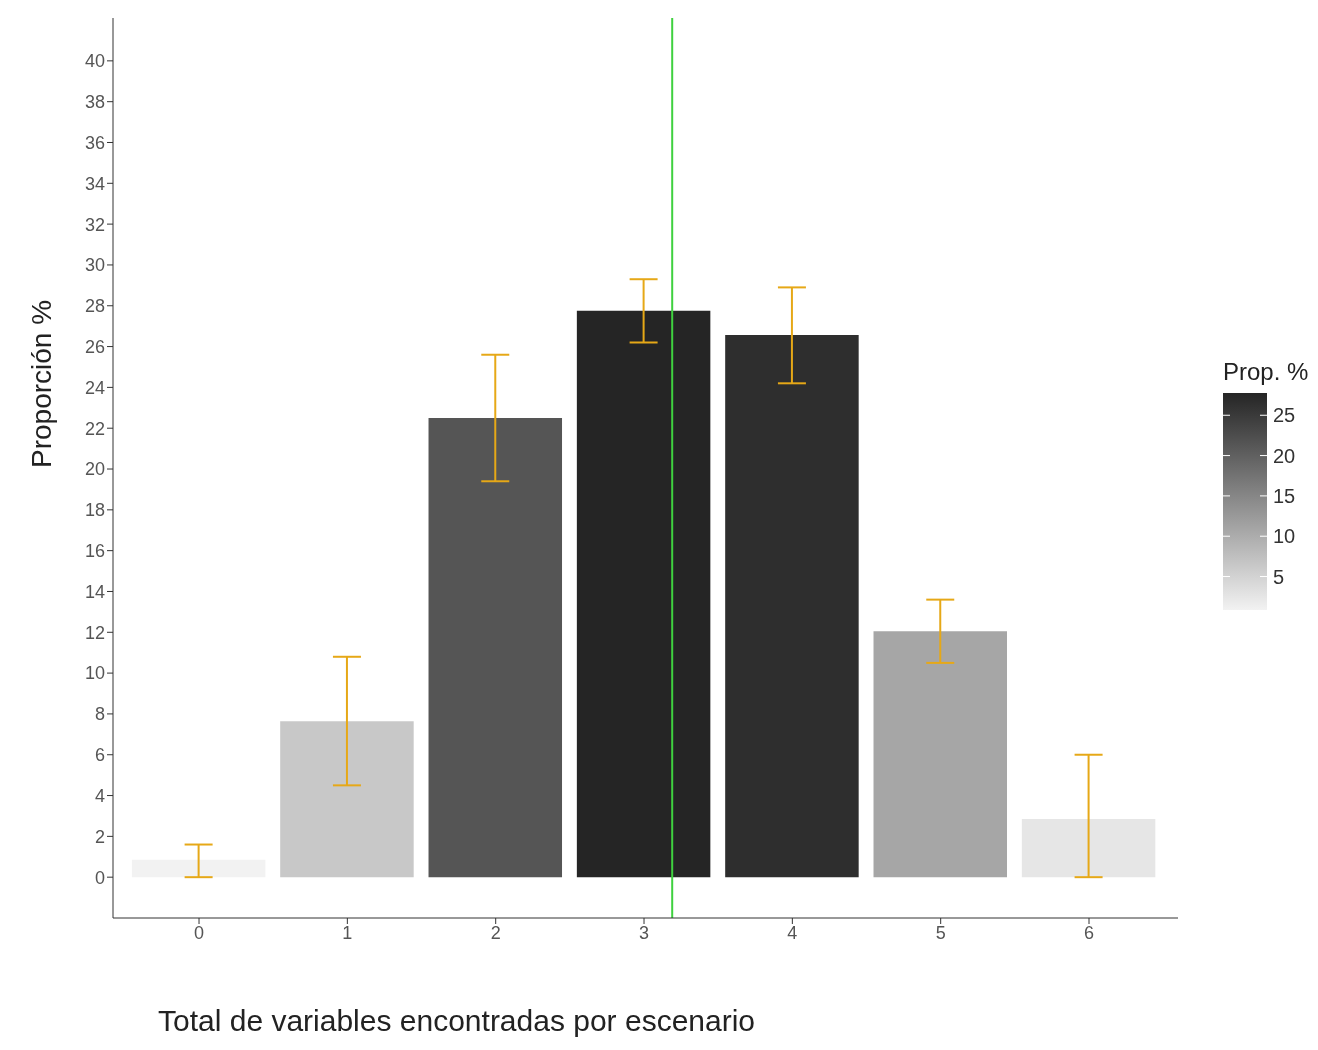 The width and height of the screenshot is (1318, 1050). I want to click on y-tick-label: 12, so click(94, 632).